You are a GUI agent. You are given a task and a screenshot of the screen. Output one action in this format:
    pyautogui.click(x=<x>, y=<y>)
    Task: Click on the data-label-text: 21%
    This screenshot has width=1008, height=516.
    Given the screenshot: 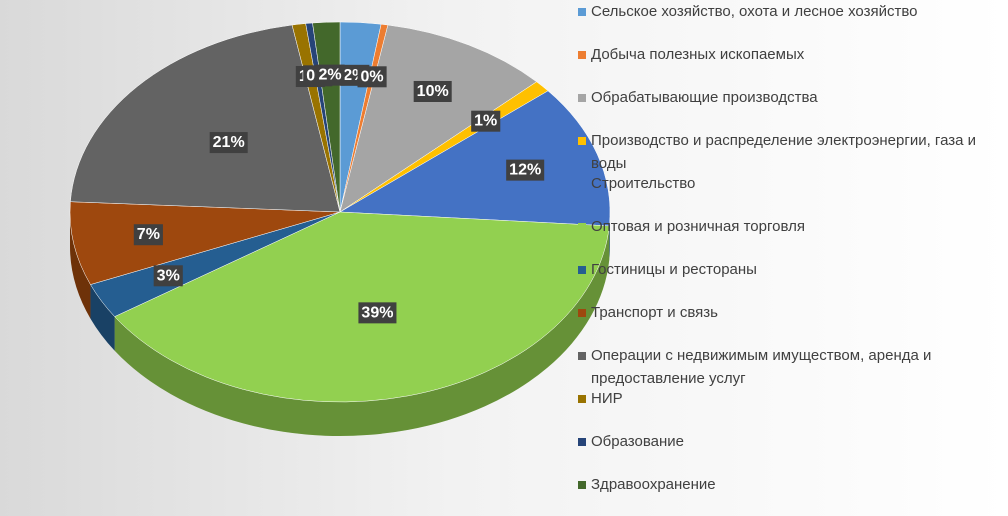 What is the action you would take?
    pyautogui.click(x=229, y=142)
    